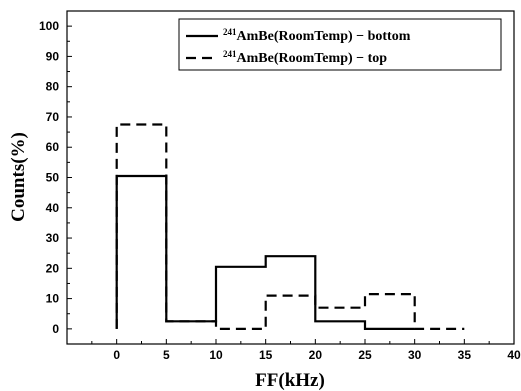  I want to click on legend-box, so click(340, 44).